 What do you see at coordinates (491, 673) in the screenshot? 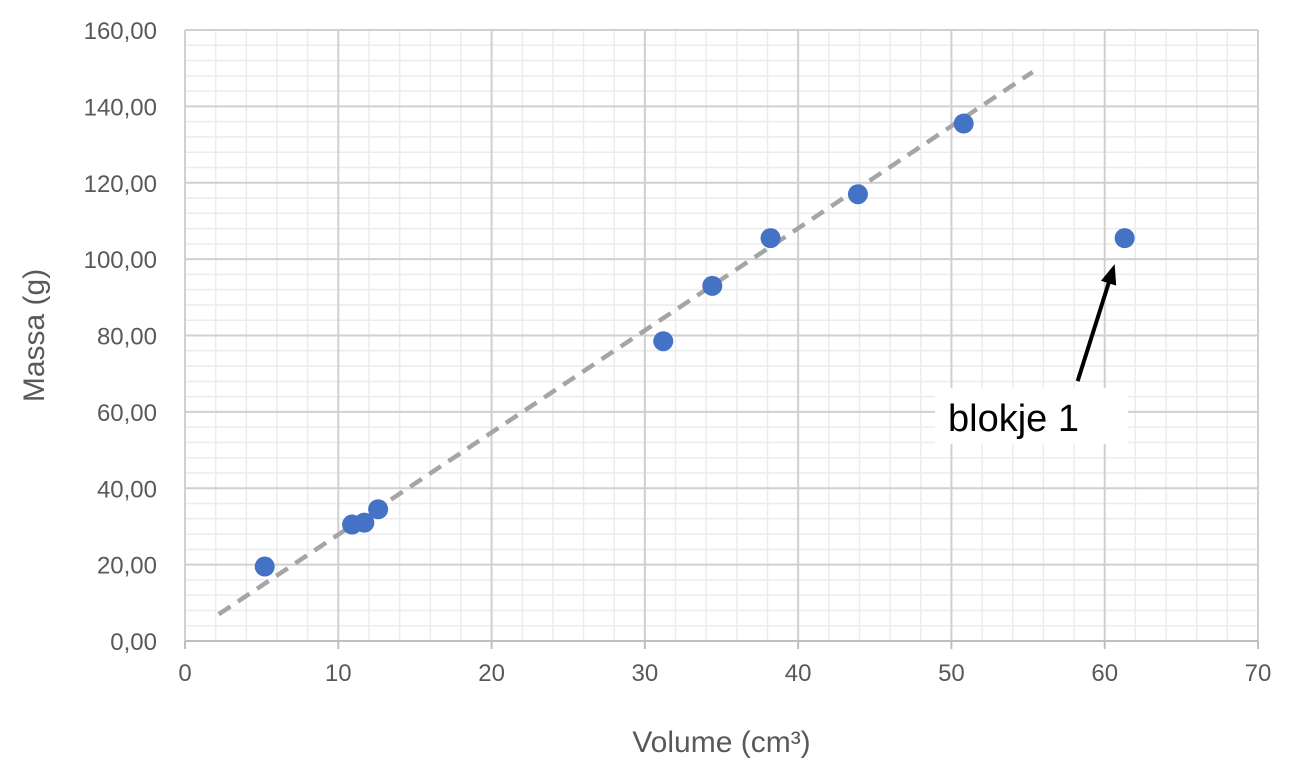
I see `x-tick-label: 20` at bounding box center [491, 673].